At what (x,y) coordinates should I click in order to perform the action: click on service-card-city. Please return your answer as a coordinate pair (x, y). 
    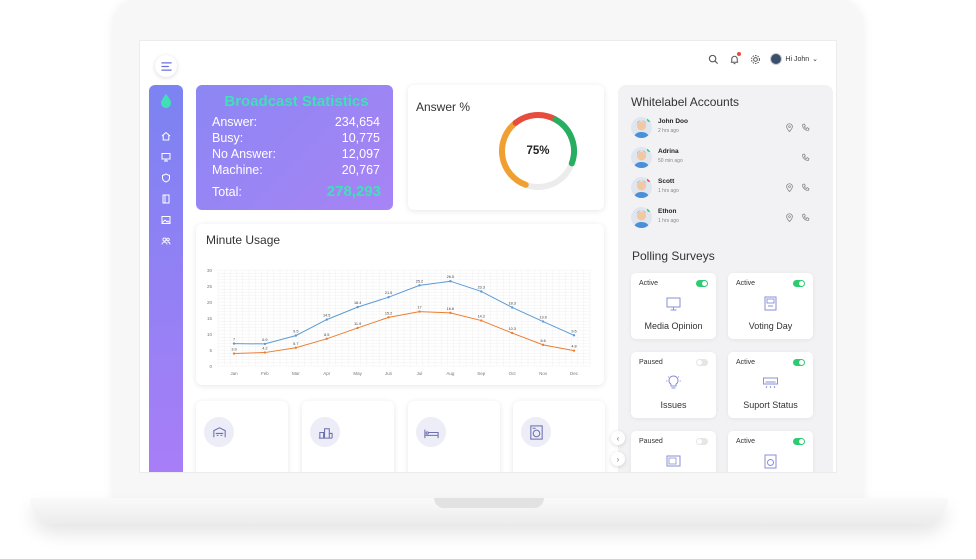
    Looking at the image, I should click on (348, 436).